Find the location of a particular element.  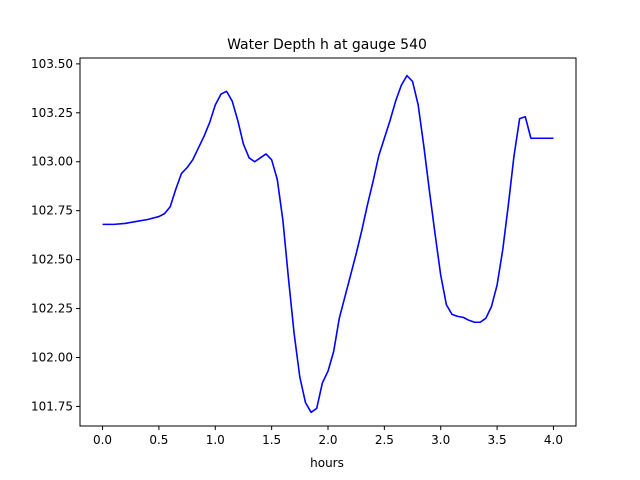

x-tick-label: 3.0 is located at coordinates (440, 440).